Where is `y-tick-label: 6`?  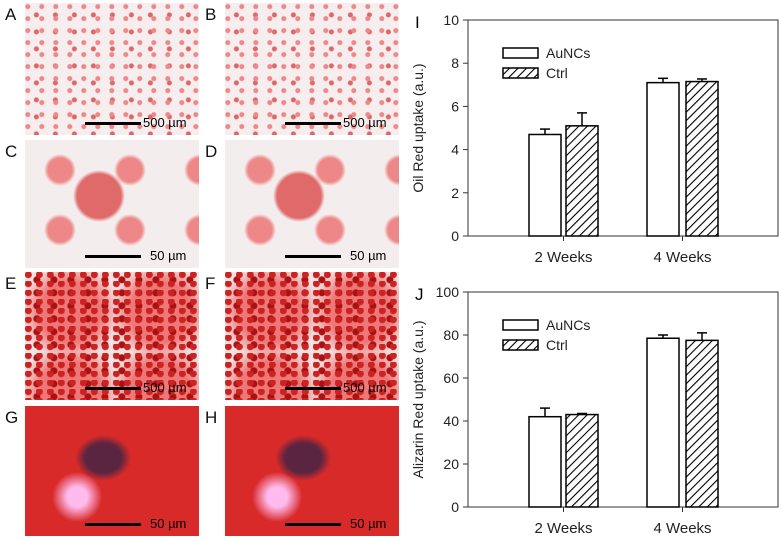
y-tick-label: 6 is located at coordinates (455, 106).